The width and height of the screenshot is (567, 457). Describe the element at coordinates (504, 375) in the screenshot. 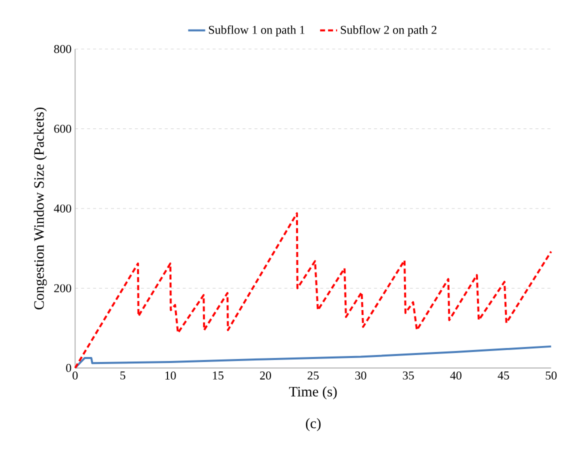

I see `x-tick-label: 45` at that location.